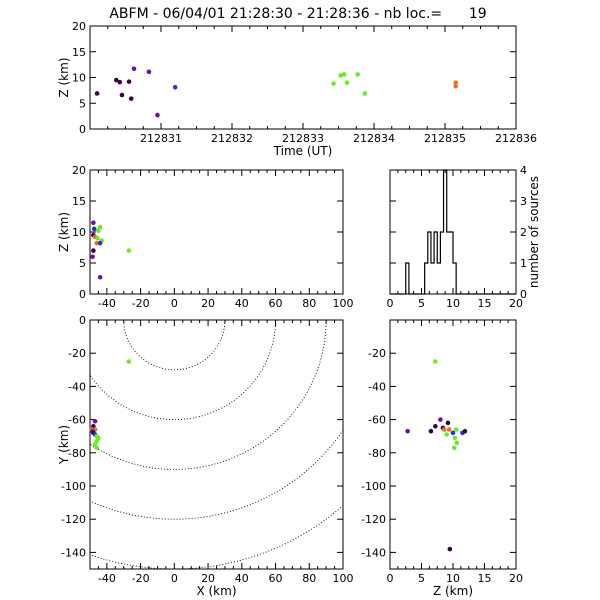  Describe the element at coordinates (377, 420) in the screenshot. I see `y-tick-label: -60` at that location.